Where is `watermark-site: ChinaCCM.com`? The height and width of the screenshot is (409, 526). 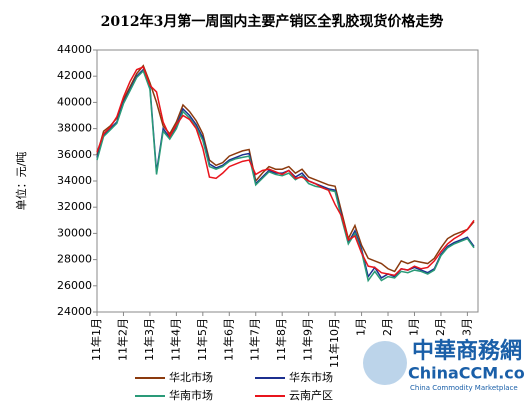
watermark-site: ChinaCCM.com is located at coordinates (467, 373).